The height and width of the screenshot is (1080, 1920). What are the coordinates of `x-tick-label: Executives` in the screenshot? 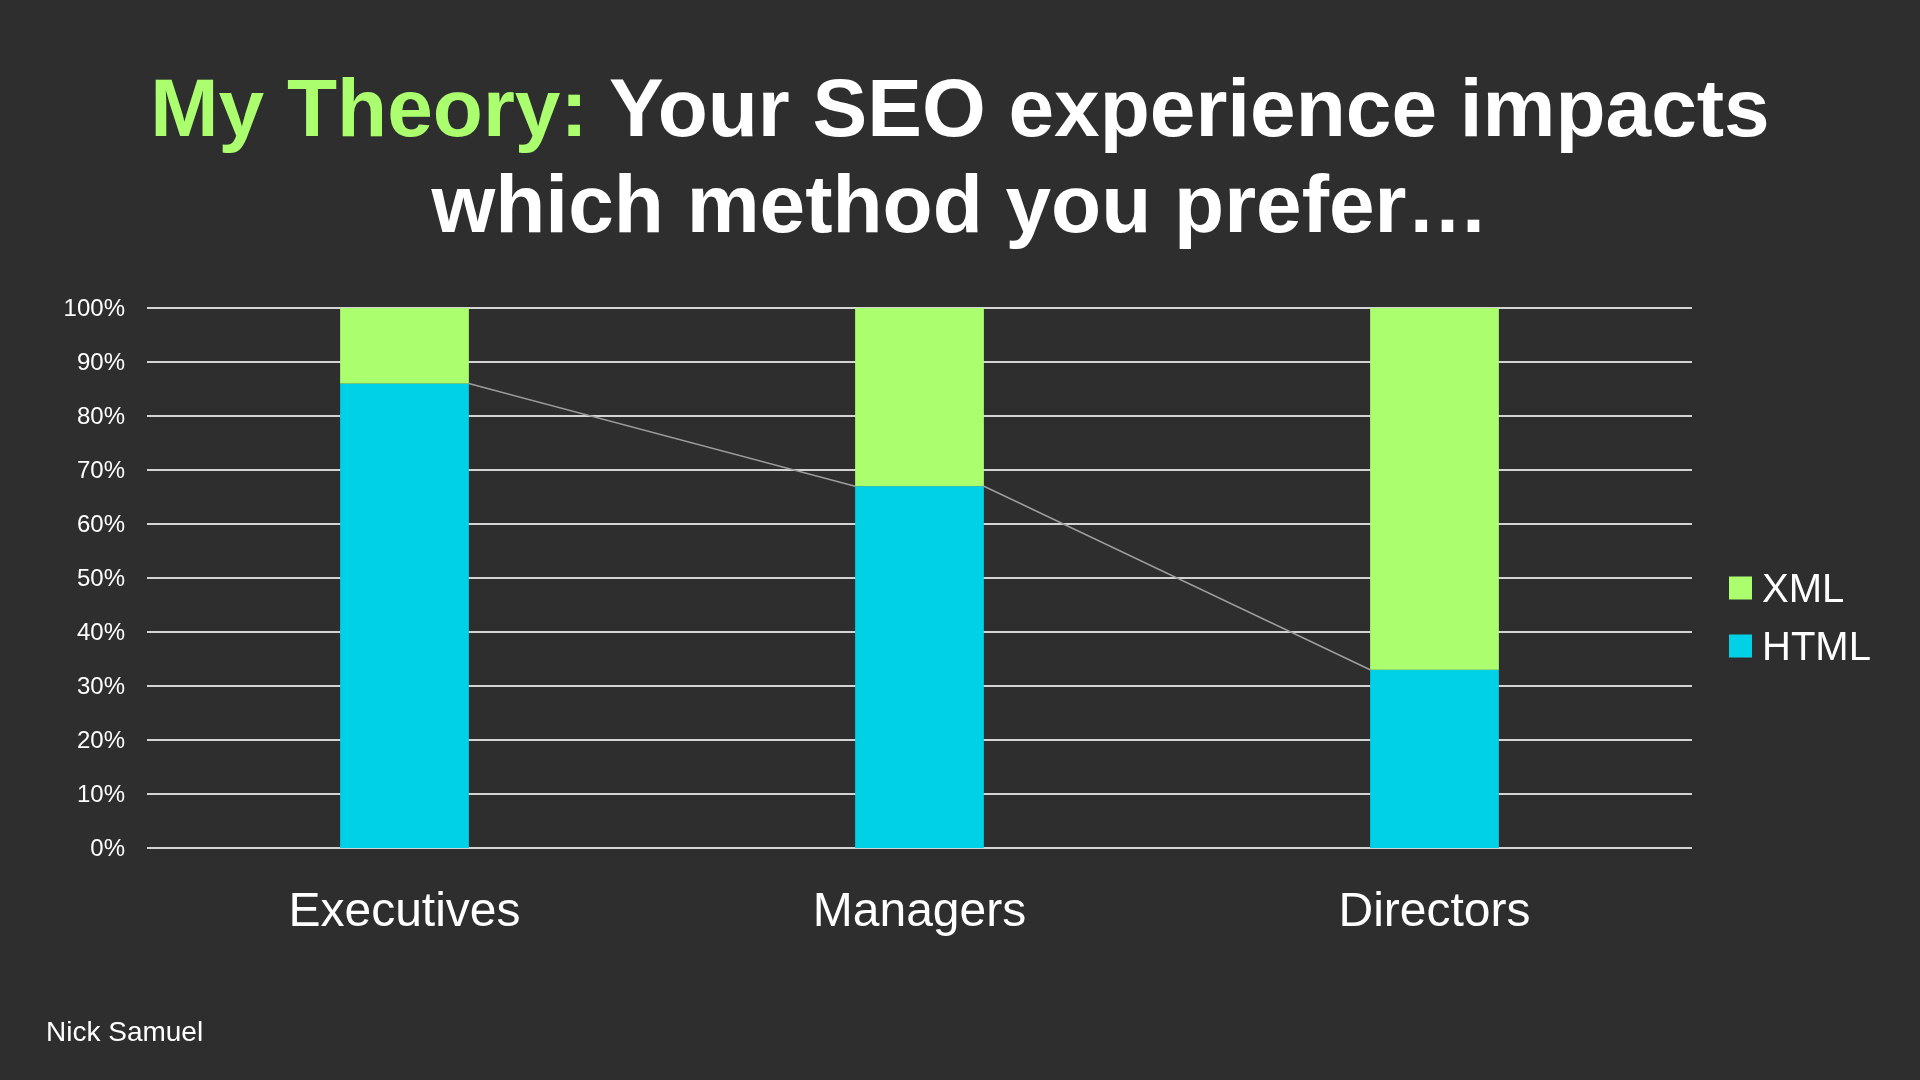 It's located at (404, 909).